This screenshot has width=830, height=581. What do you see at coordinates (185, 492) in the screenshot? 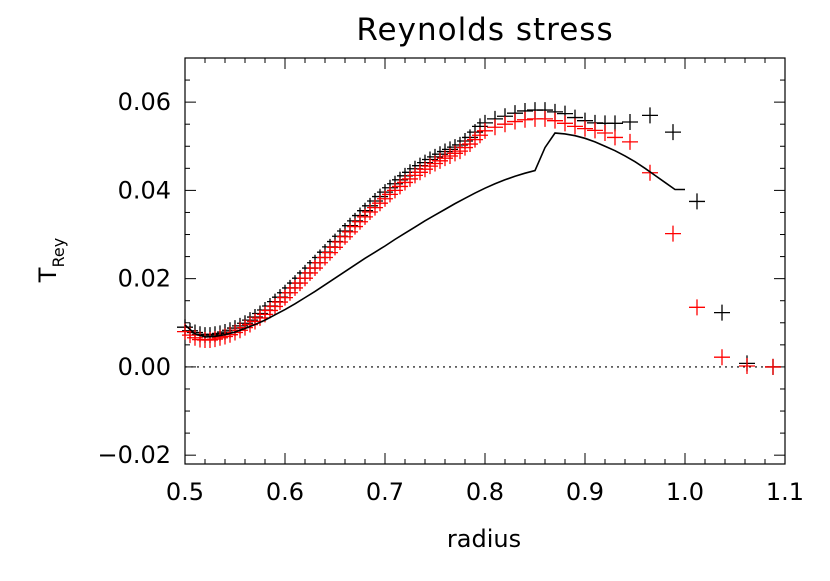
I see `x-tick-label: 0.5` at bounding box center [185, 492].